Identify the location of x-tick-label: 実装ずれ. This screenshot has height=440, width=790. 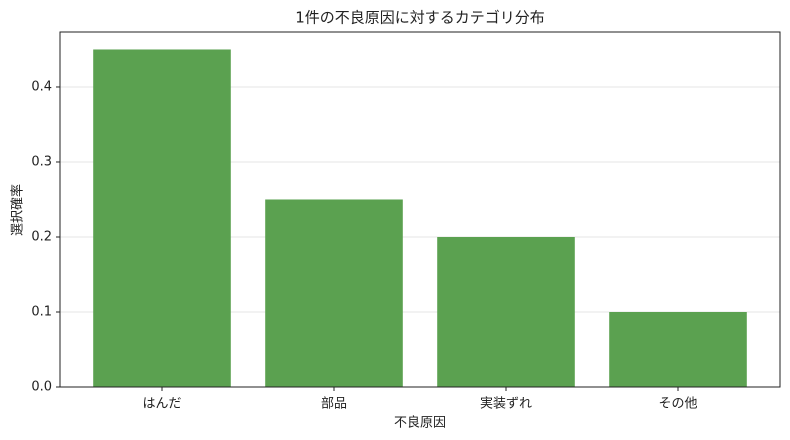
(506, 404).